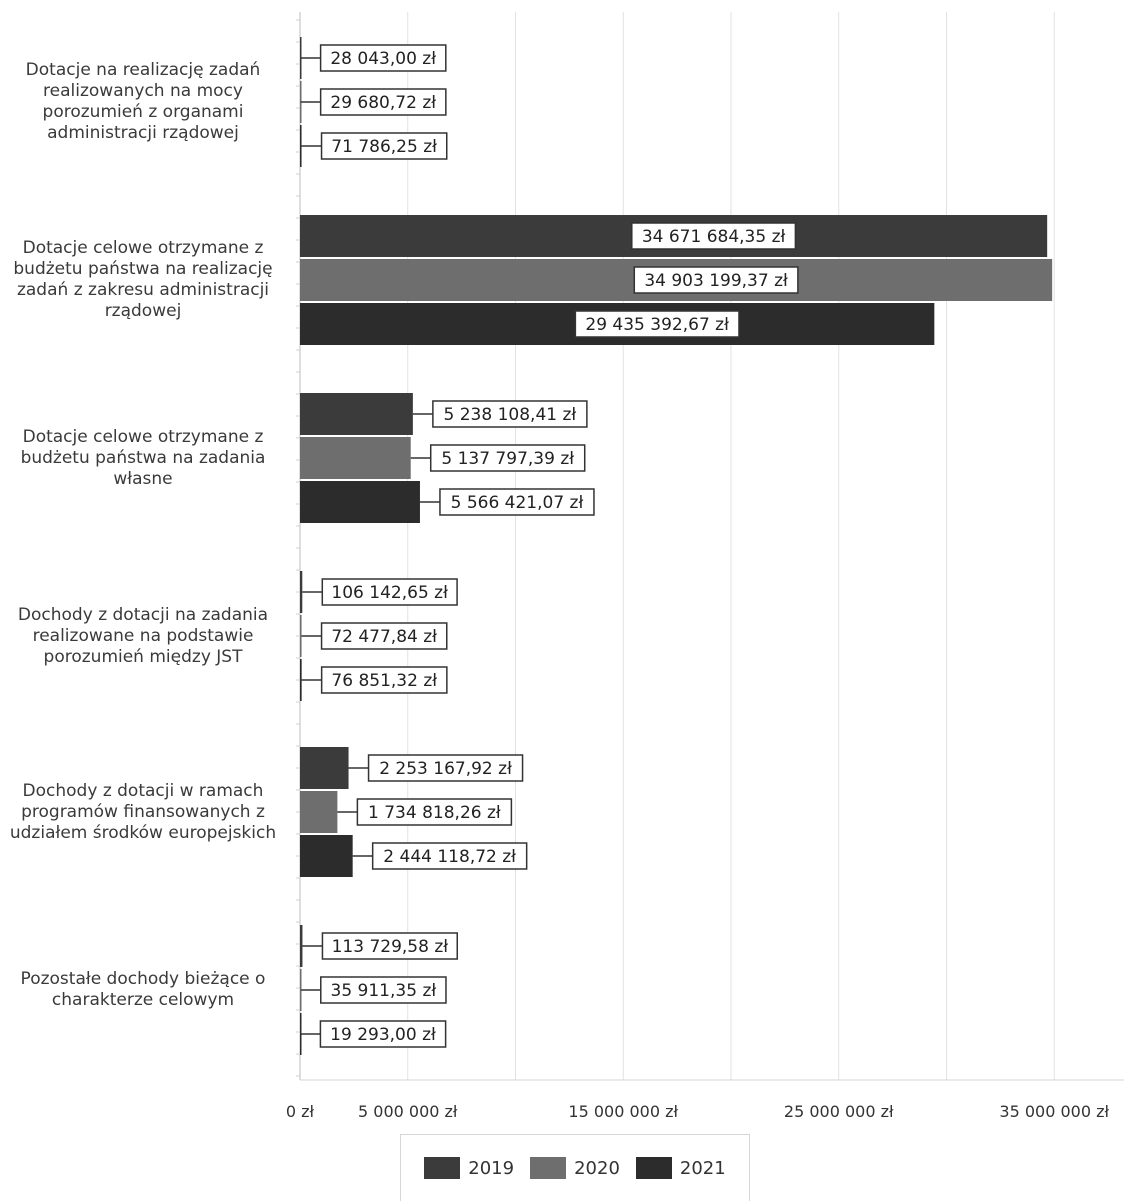  I want to click on data-label: 106 142,65 zł, so click(389, 593).